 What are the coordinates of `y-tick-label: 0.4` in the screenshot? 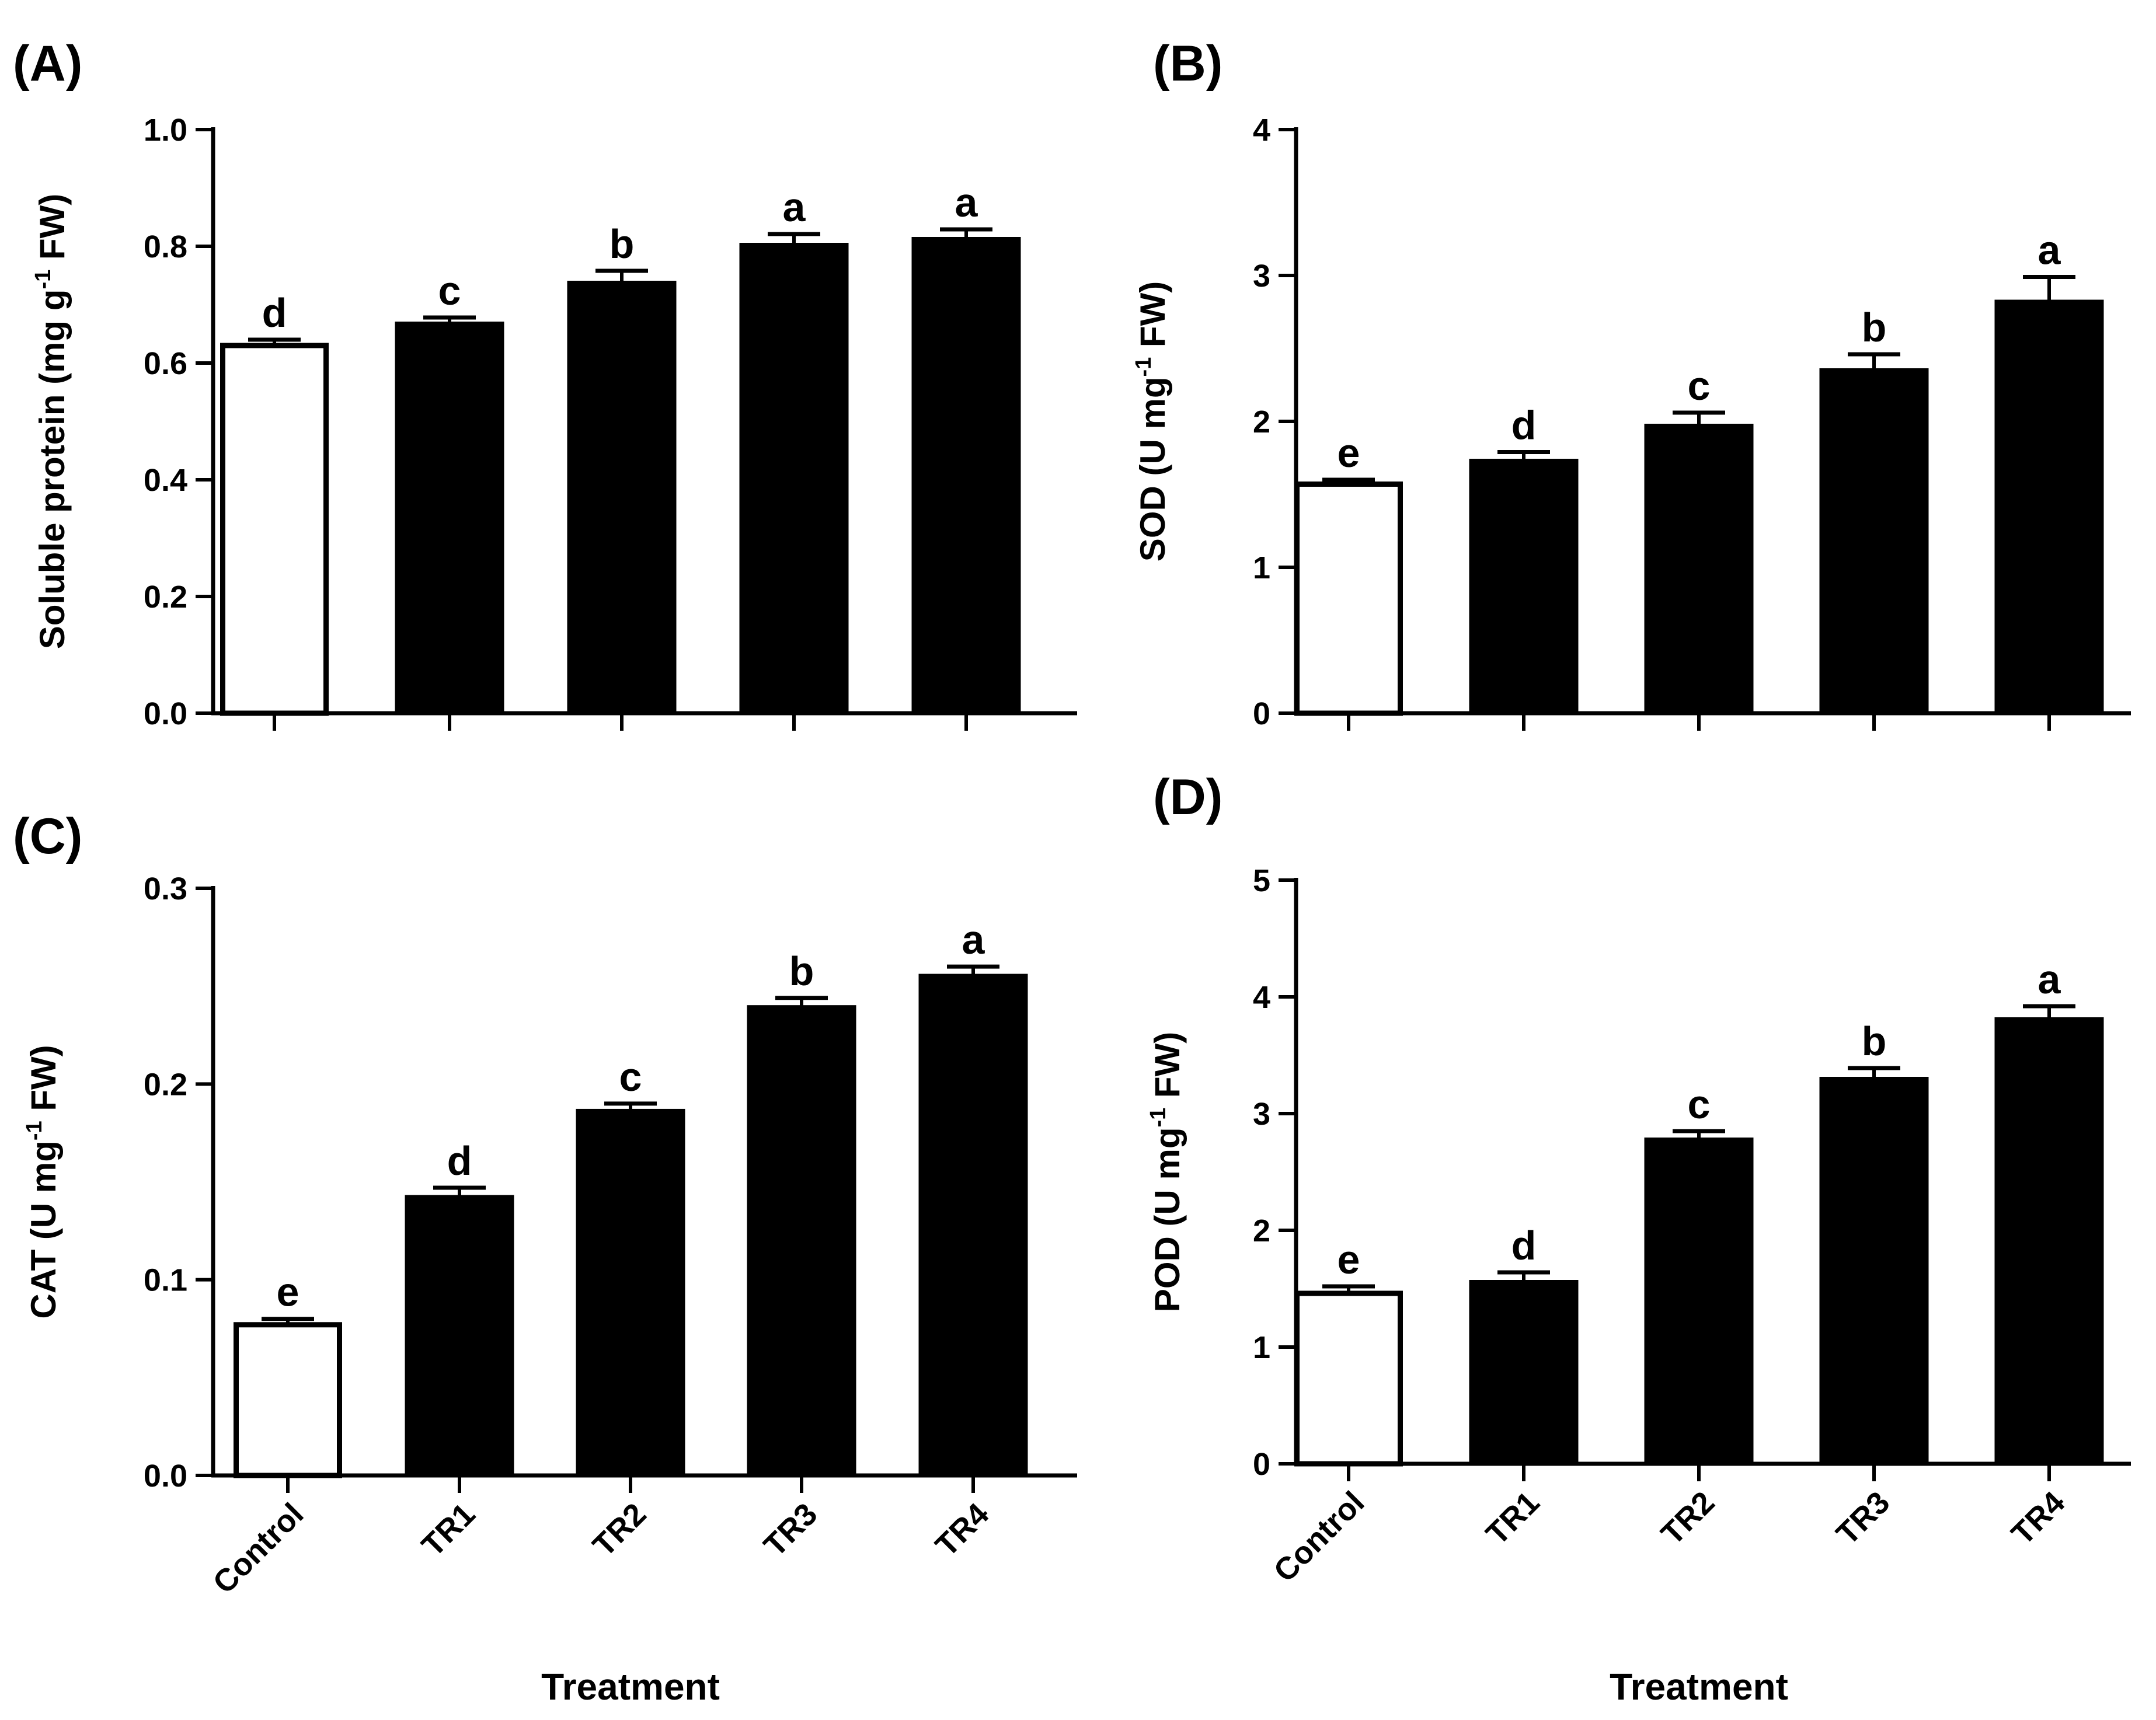 It's located at (165, 481).